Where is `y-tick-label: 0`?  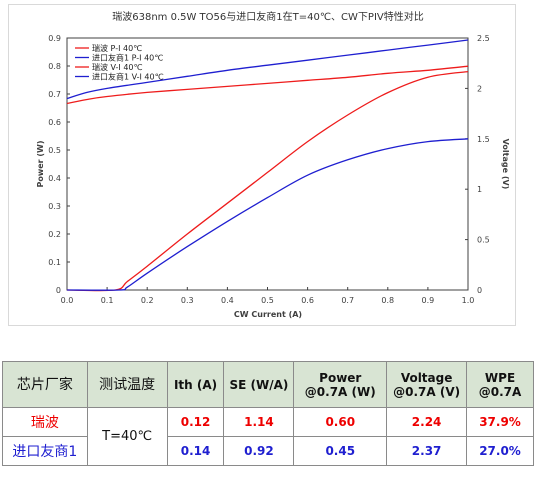
y-tick-label: 0 is located at coordinates (58, 290).